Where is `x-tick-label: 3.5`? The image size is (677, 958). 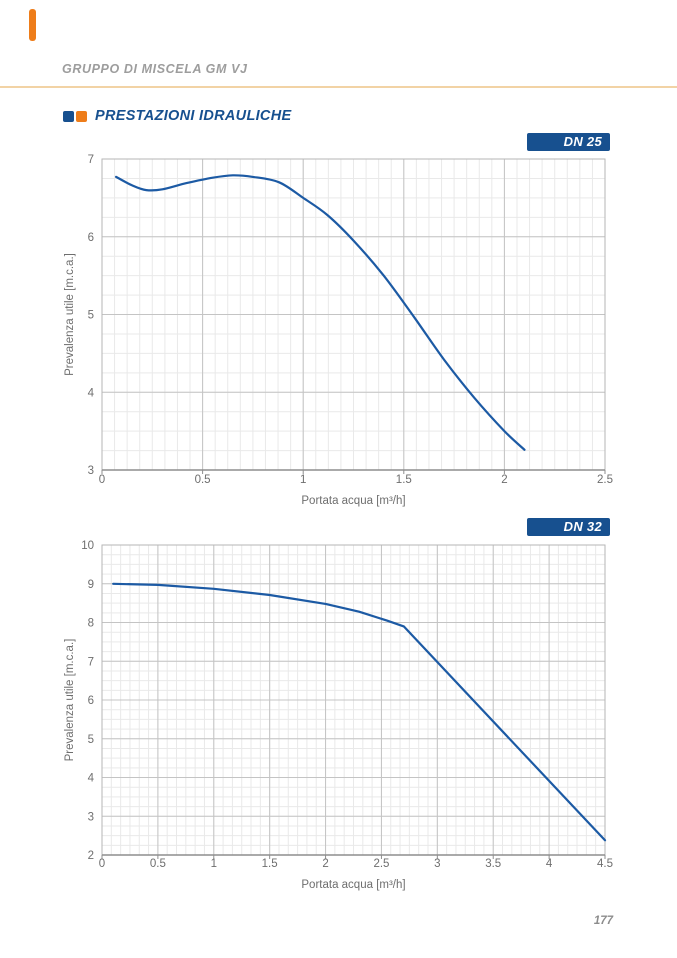
x-tick-label: 3.5 is located at coordinates (493, 864).